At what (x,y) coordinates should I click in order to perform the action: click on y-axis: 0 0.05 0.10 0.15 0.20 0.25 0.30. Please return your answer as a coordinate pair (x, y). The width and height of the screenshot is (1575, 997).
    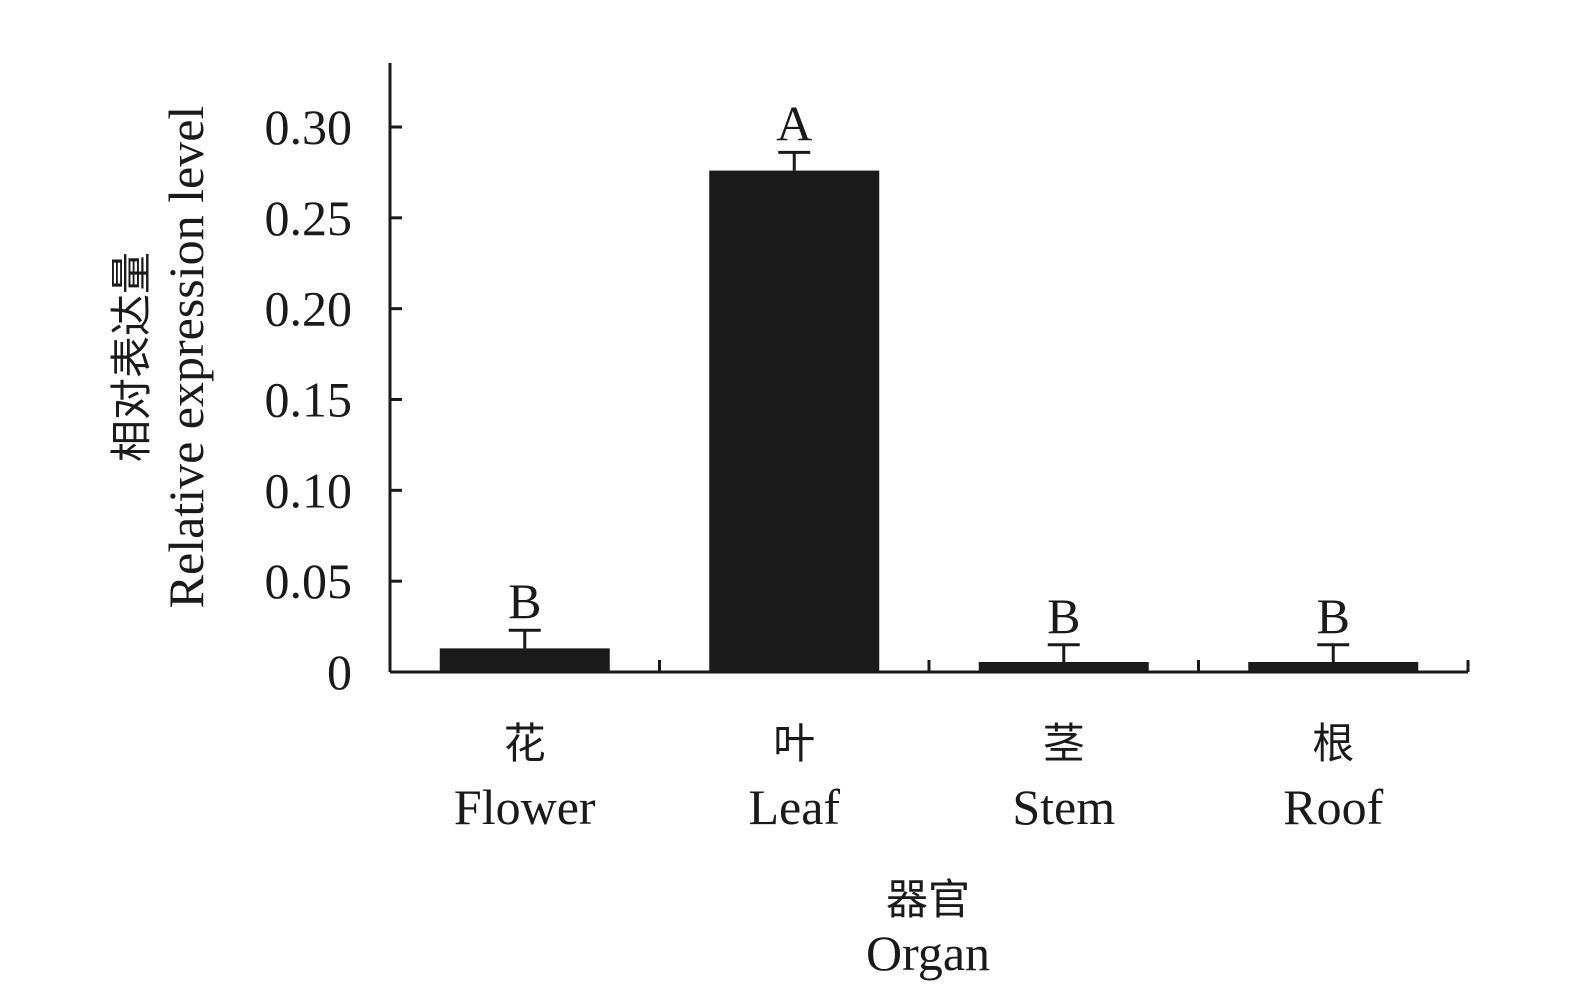
    Looking at the image, I should click on (333, 381).